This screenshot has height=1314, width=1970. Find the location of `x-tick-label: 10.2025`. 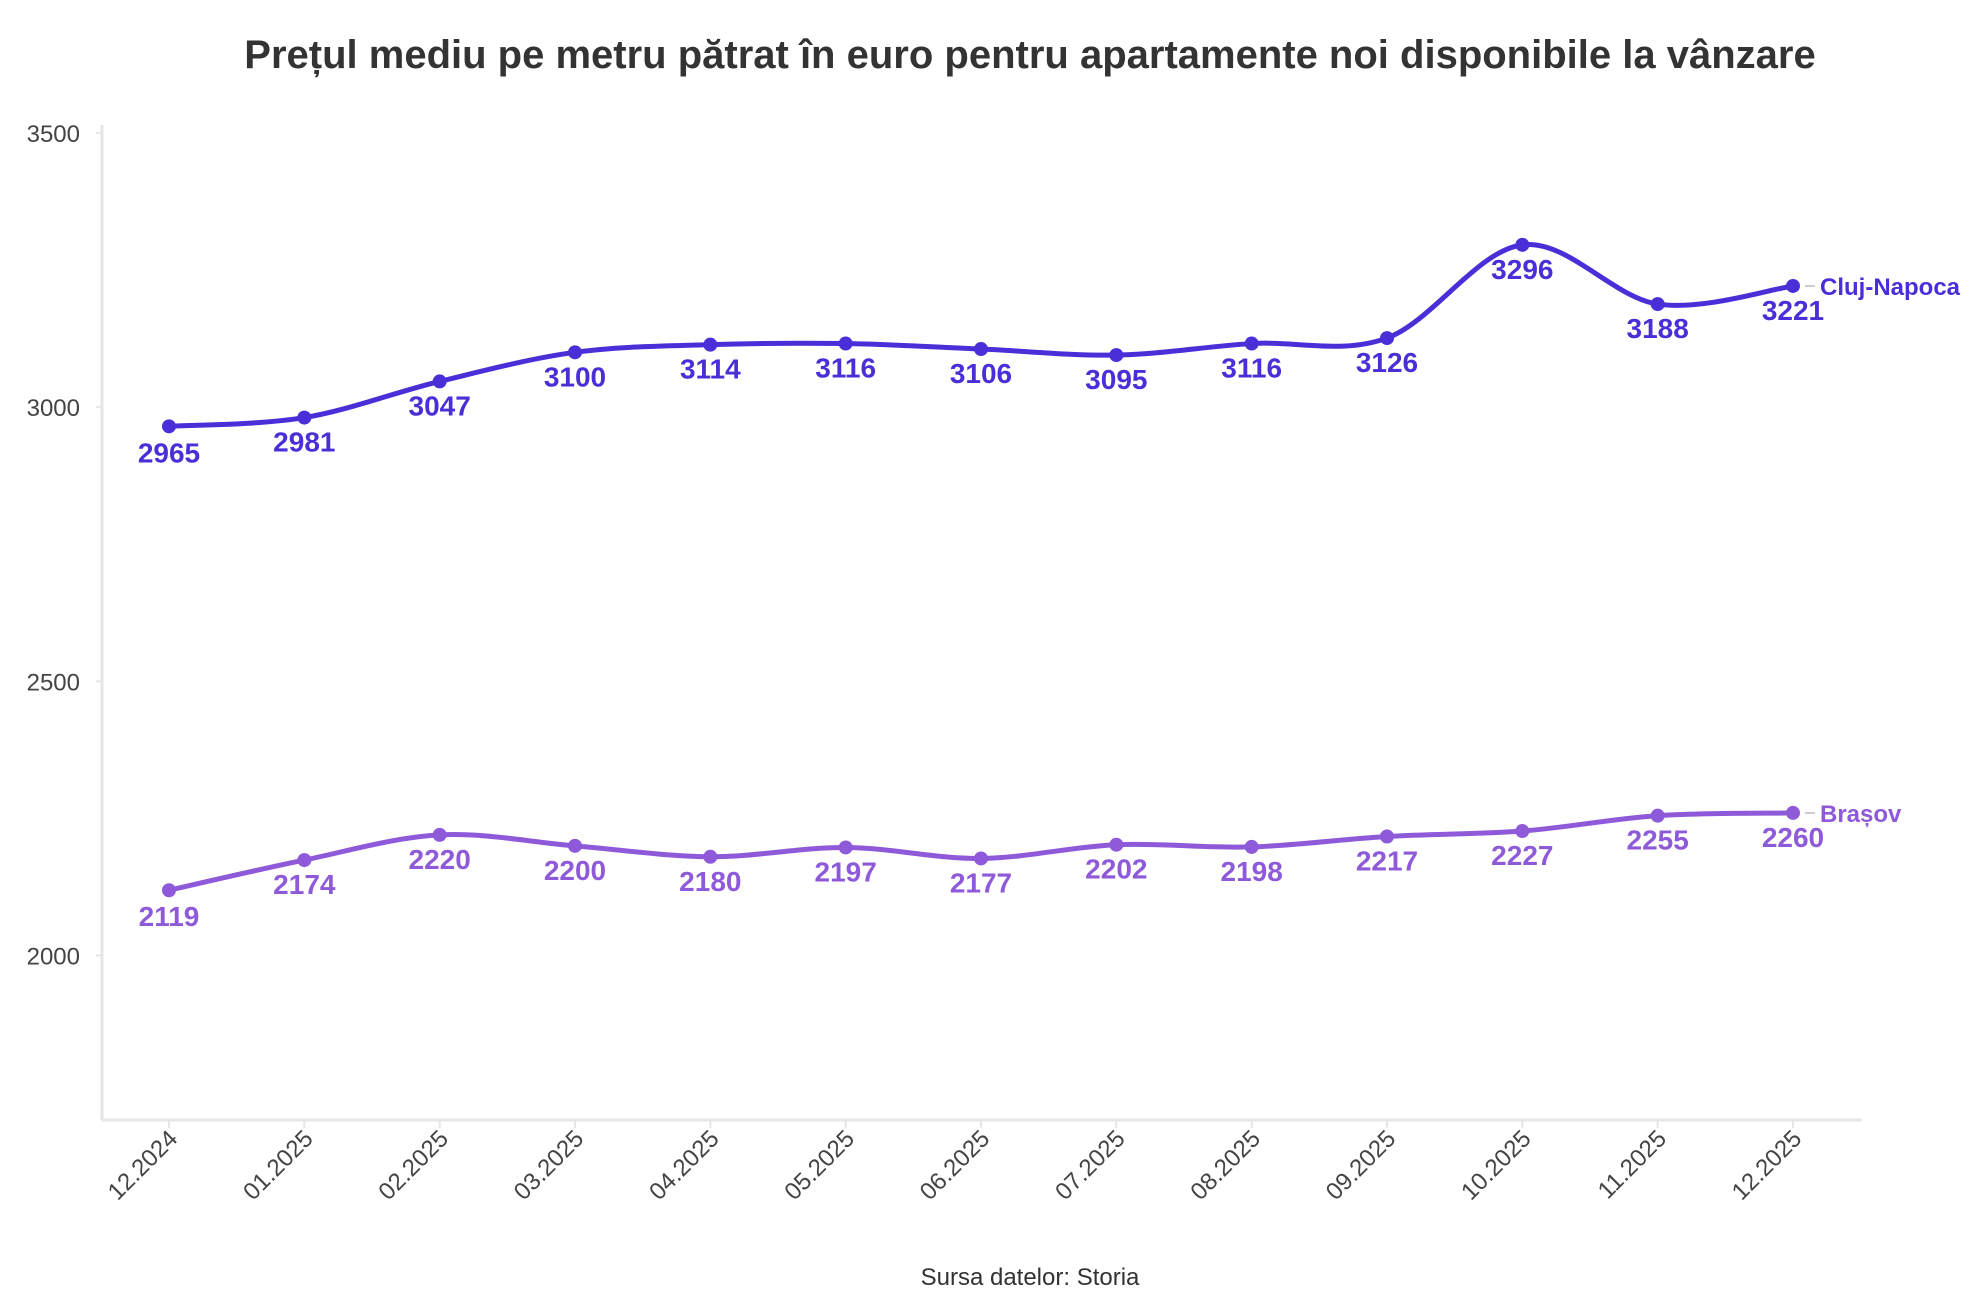

x-tick-label: 10.2025 is located at coordinates (1496, 1165).